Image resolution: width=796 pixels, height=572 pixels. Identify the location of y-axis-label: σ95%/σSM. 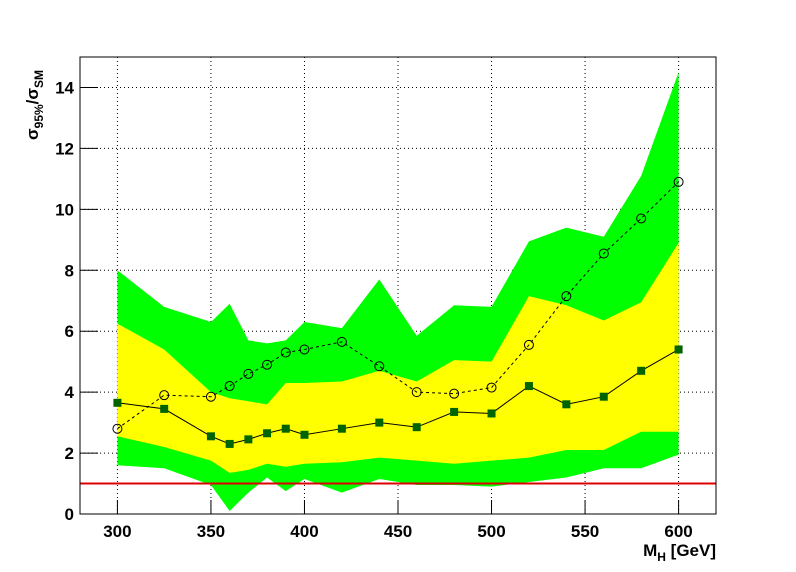
(34, 105).